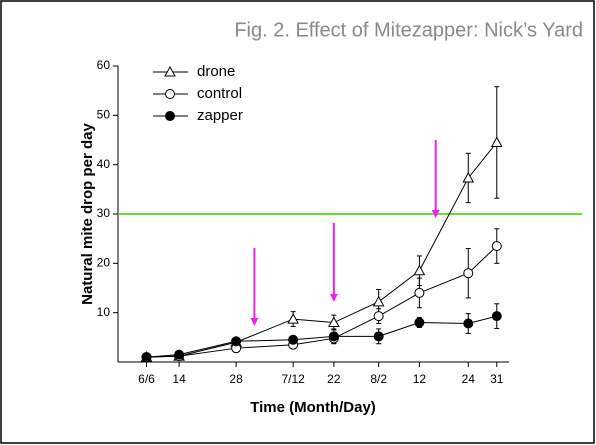 This screenshot has width=596, height=445. Describe the element at coordinates (104, 115) in the screenshot. I see `y-tick-label: 50` at that location.